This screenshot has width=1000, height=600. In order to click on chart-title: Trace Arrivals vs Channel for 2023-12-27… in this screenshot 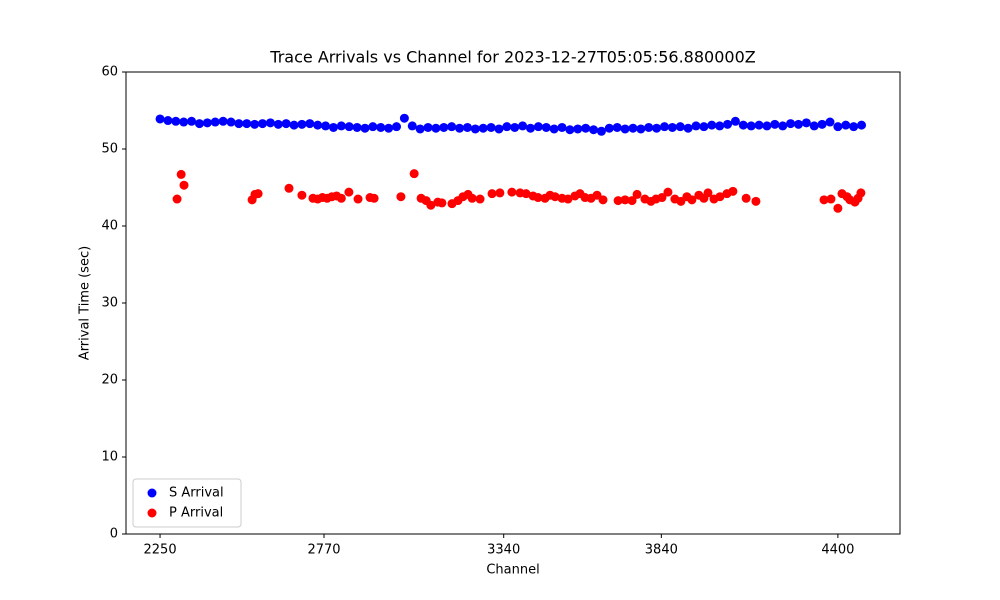, I will do `click(512, 57)`.